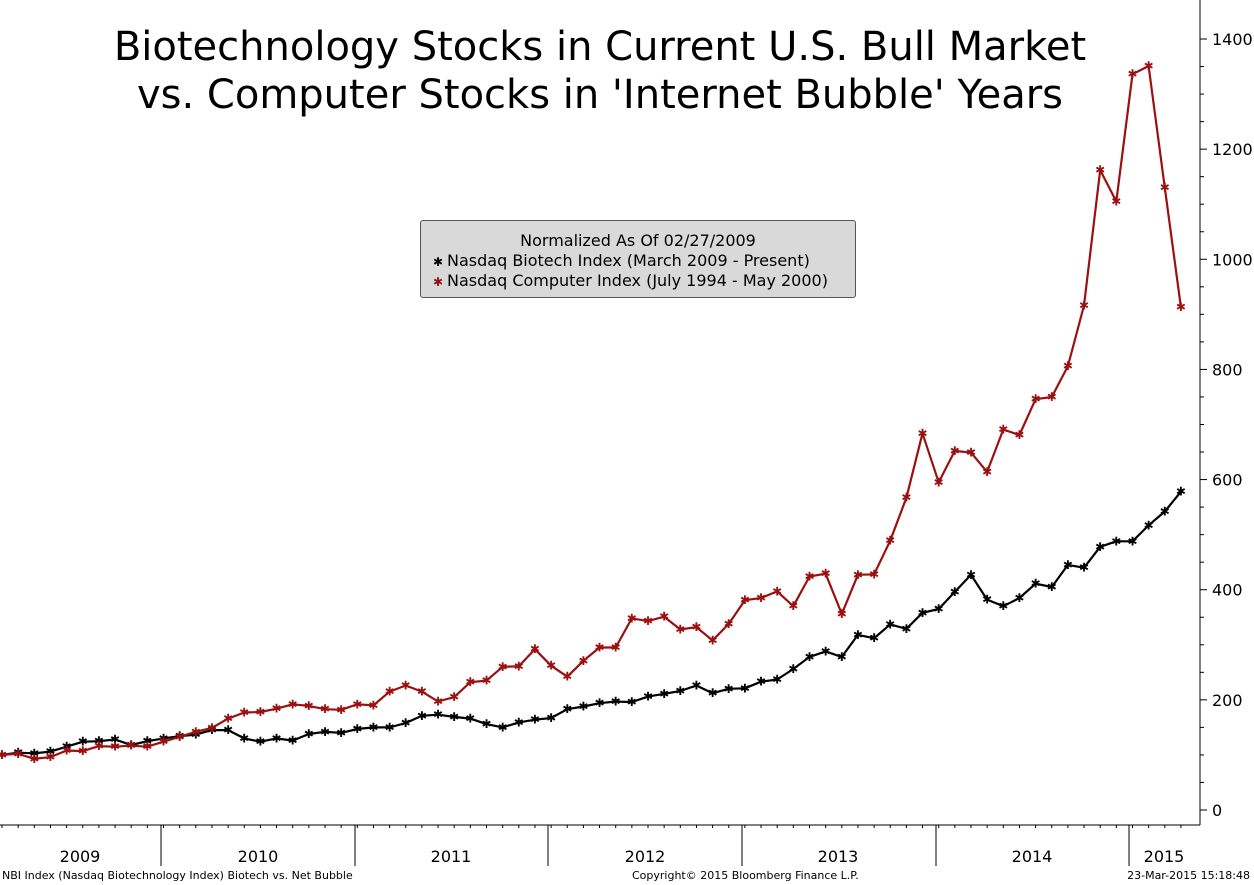 The width and height of the screenshot is (1254, 885). Describe the element at coordinates (1164, 856) in the screenshot. I see `x-tick-label-2015: 2015` at that location.